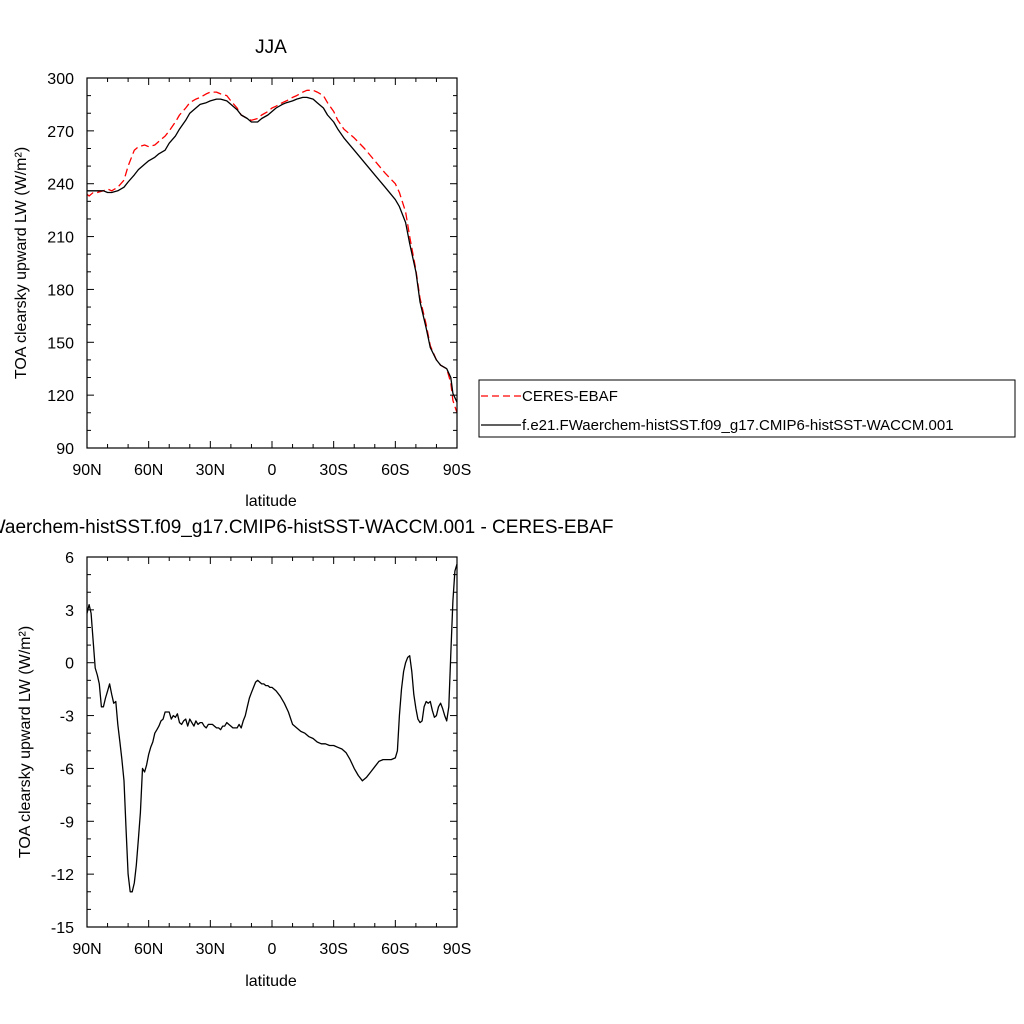 The width and height of the screenshot is (1024, 1024). What do you see at coordinates (65, 449) in the screenshot?
I see `chart0-y-tick-label-0: 90` at bounding box center [65, 449].